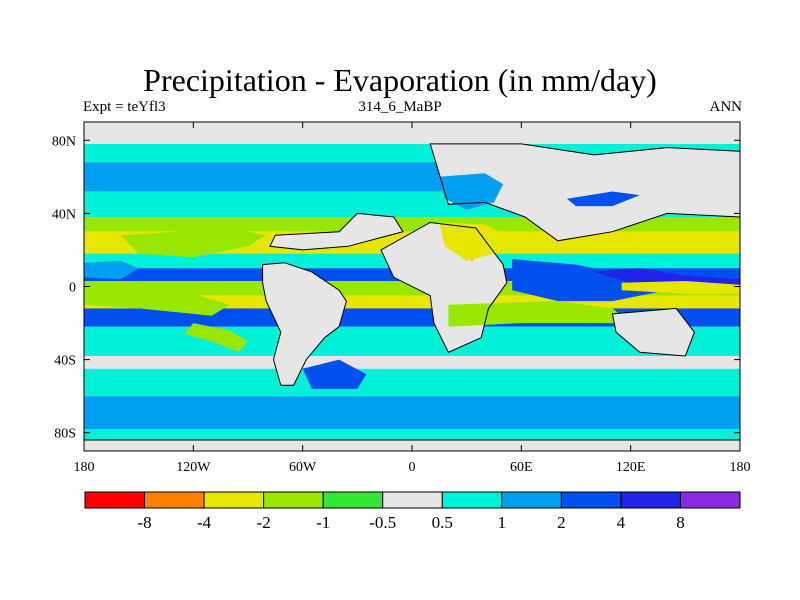 This screenshot has width=800, height=600. I want to click on x-tick-label: 0, so click(412, 467).